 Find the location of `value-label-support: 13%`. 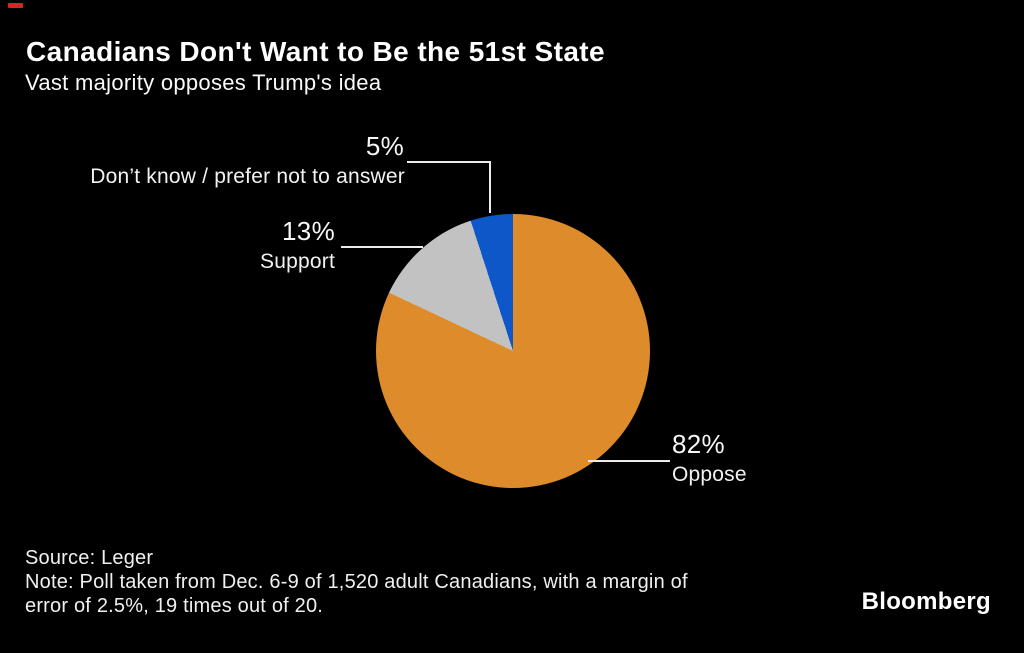

value-label-support: 13% is located at coordinates (308, 231).